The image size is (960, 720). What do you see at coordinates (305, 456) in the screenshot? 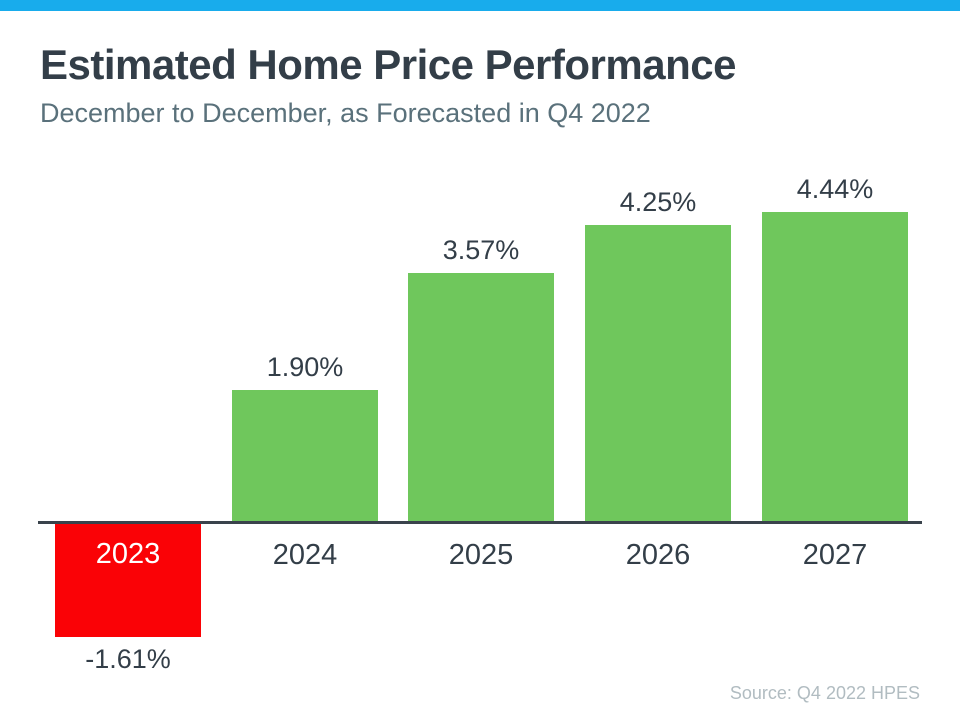
I see `bar-2024` at bounding box center [305, 456].